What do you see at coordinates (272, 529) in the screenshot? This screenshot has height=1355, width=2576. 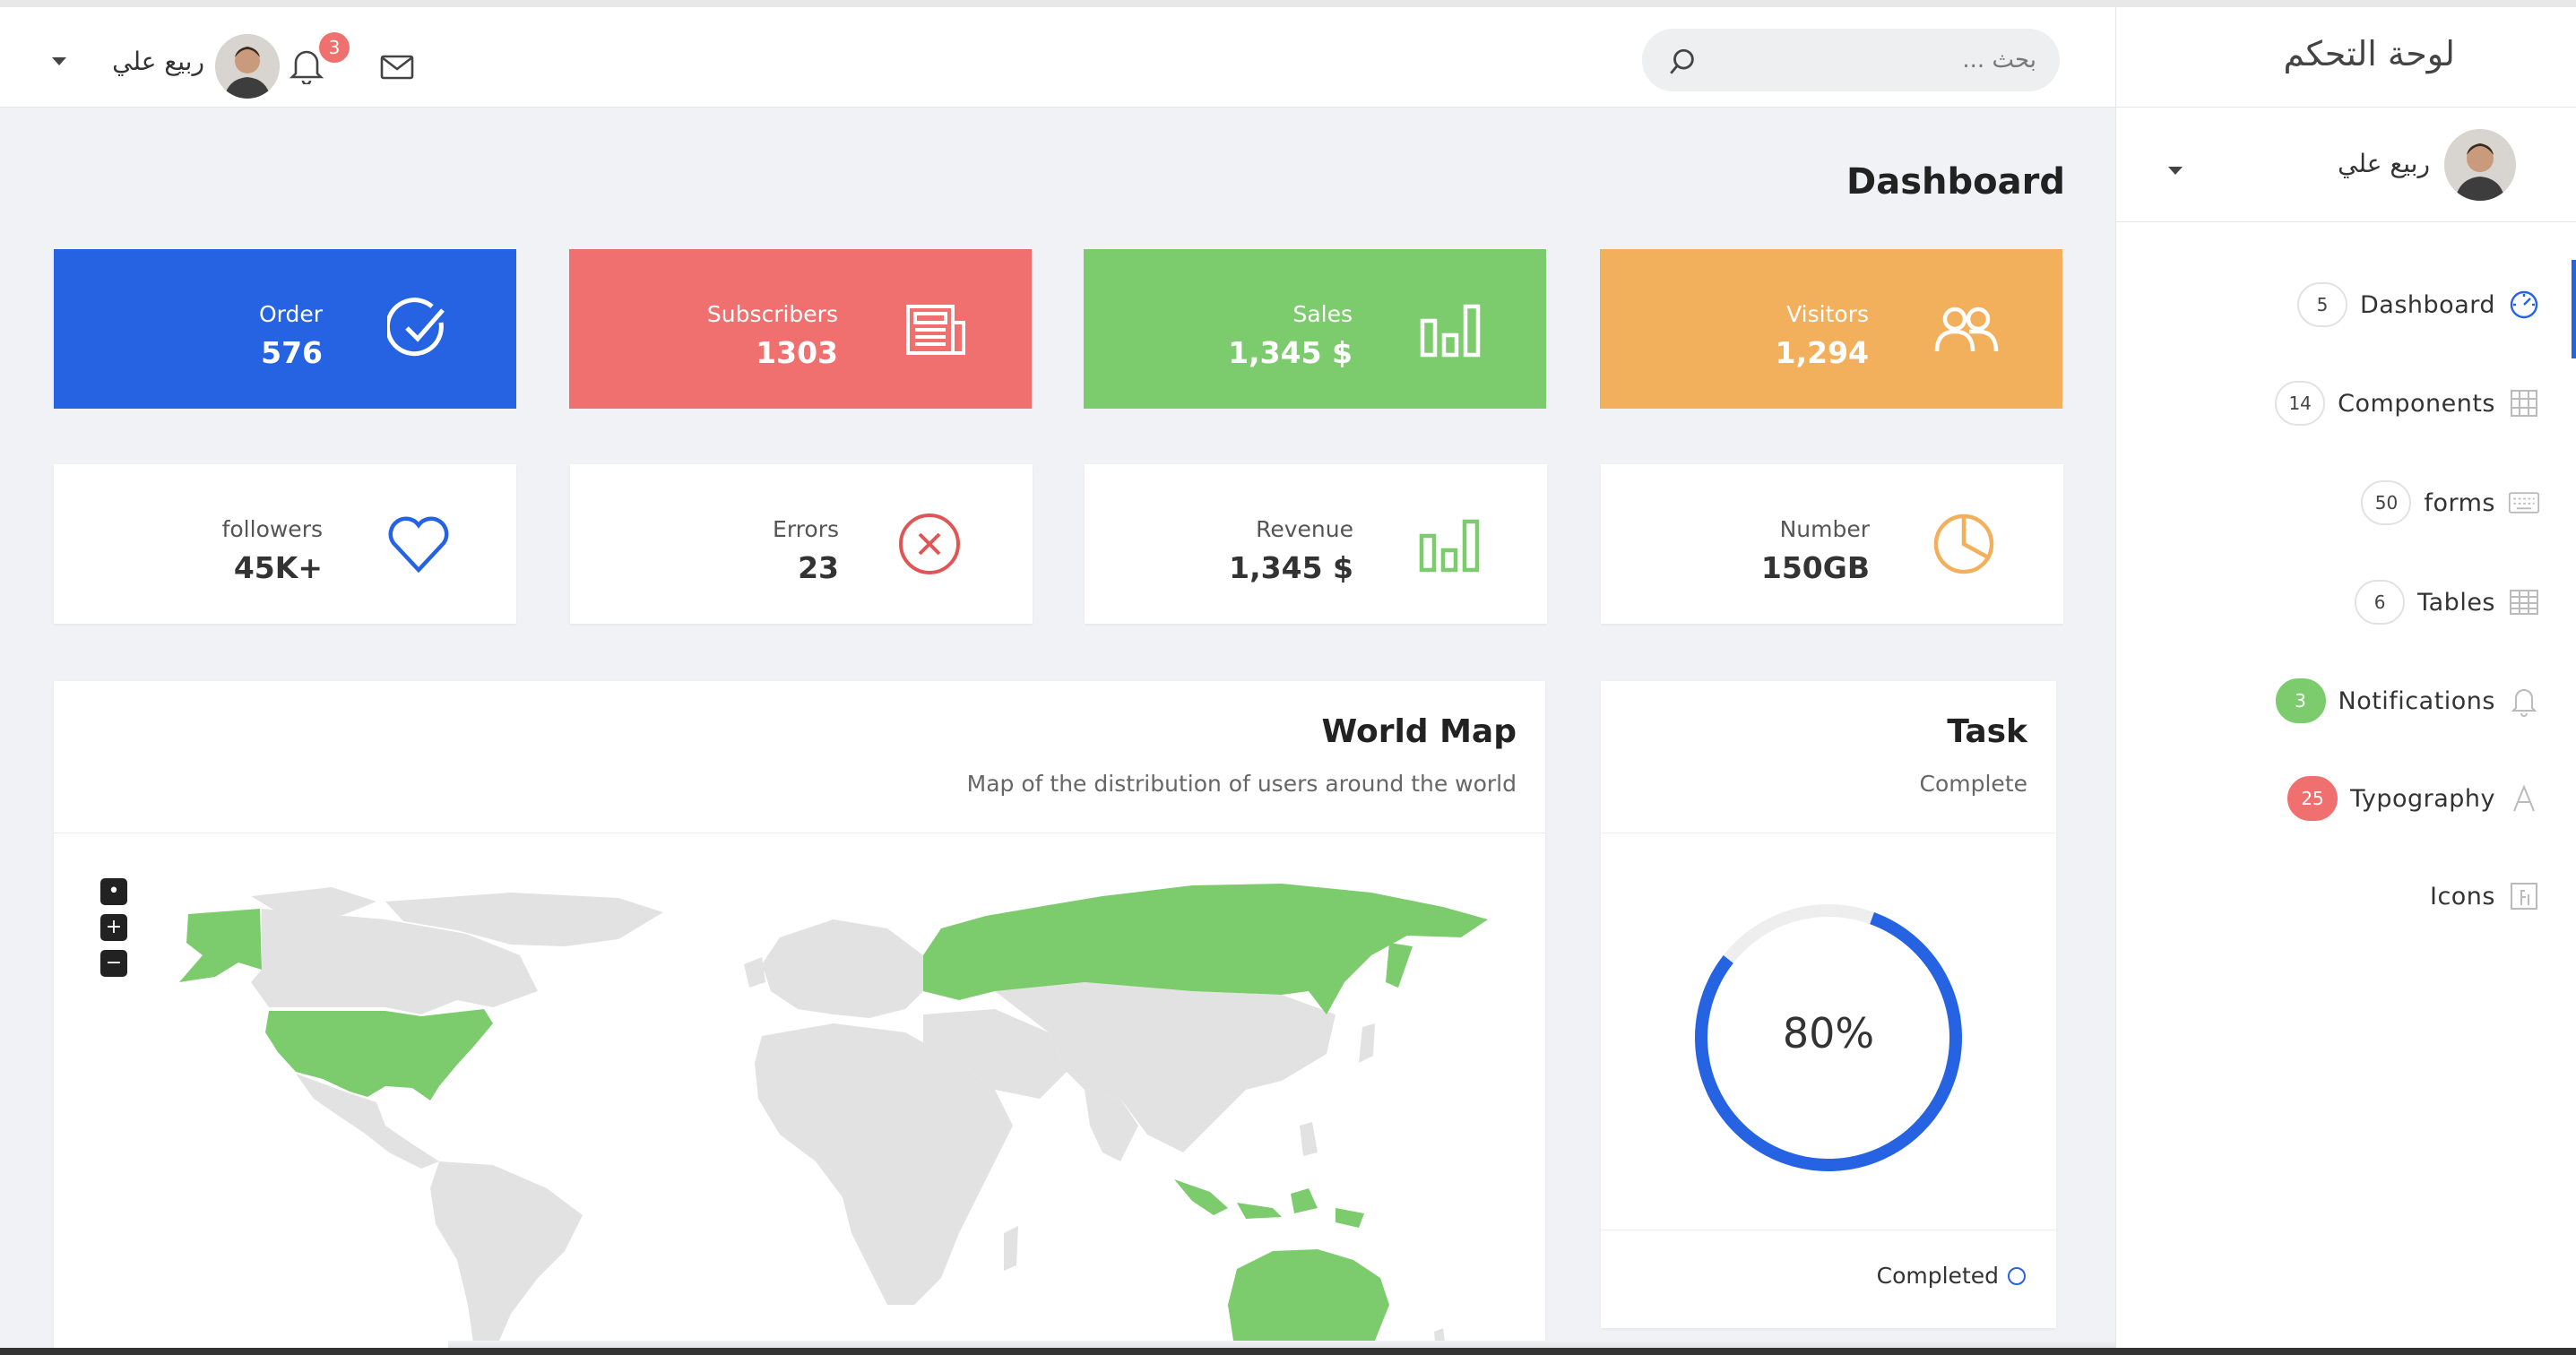 I see `stat-label: followers` at bounding box center [272, 529].